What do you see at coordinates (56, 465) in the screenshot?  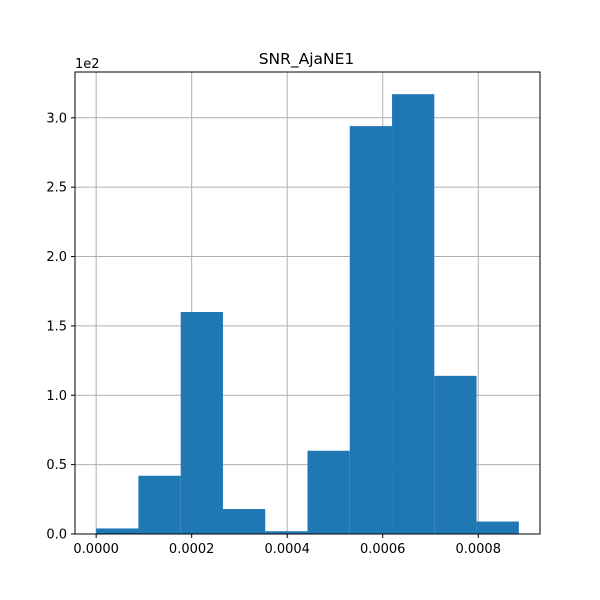 I see `y-tick-label: 0.5` at bounding box center [56, 465].